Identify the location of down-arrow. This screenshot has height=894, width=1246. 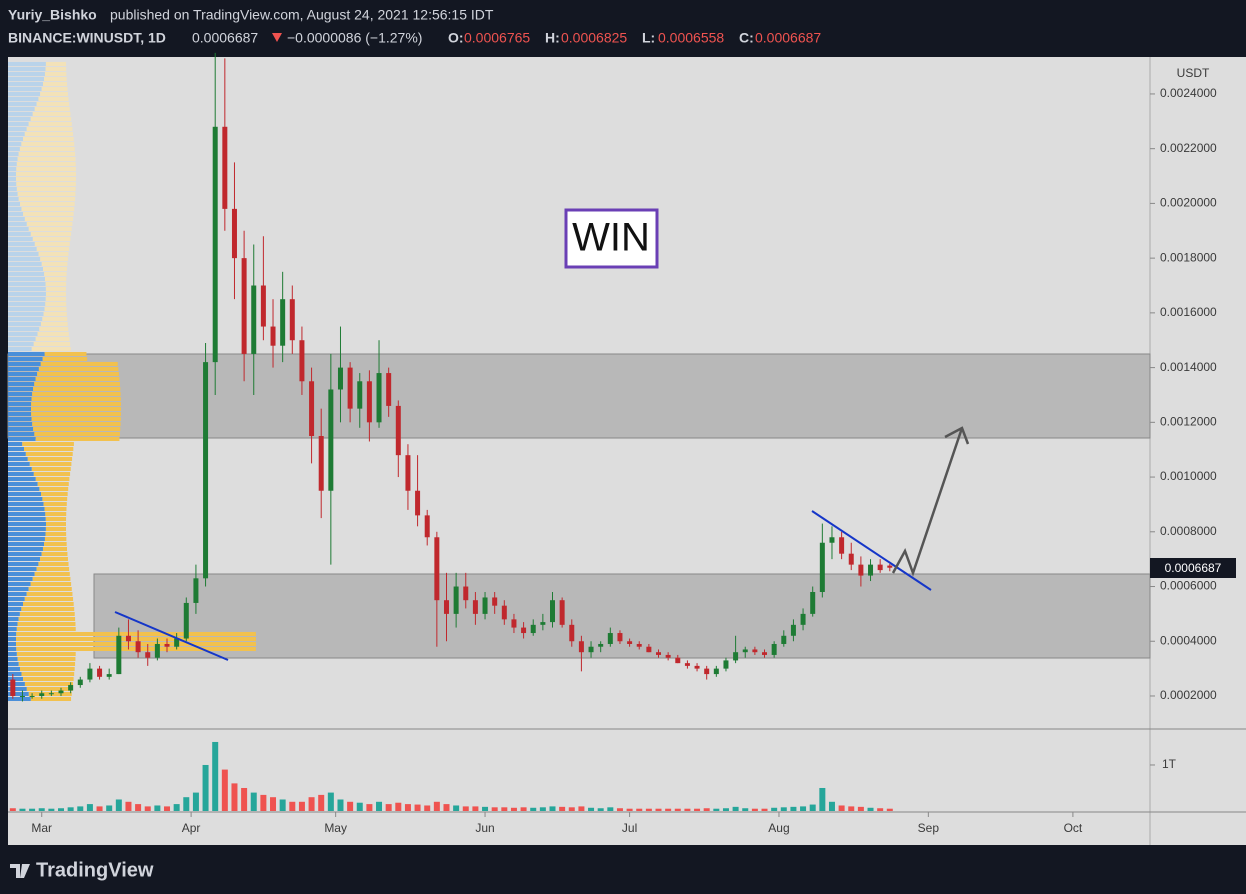
(277, 37).